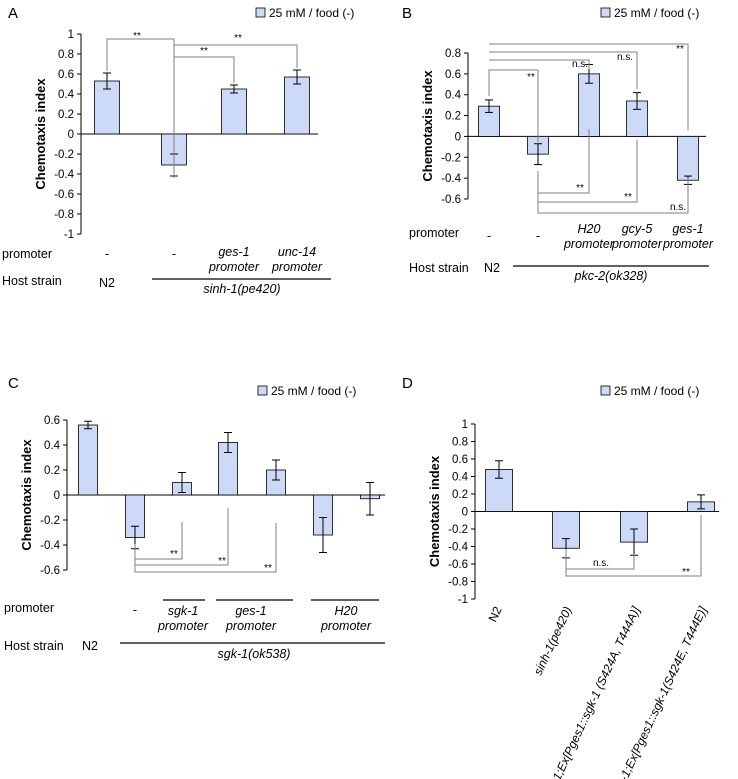 Image resolution: width=738 pixels, height=779 pixels. Describe the element at coordinates (183, 611) in the screenshot. I see `promoter-label-line-1: sgk-1` at that location.